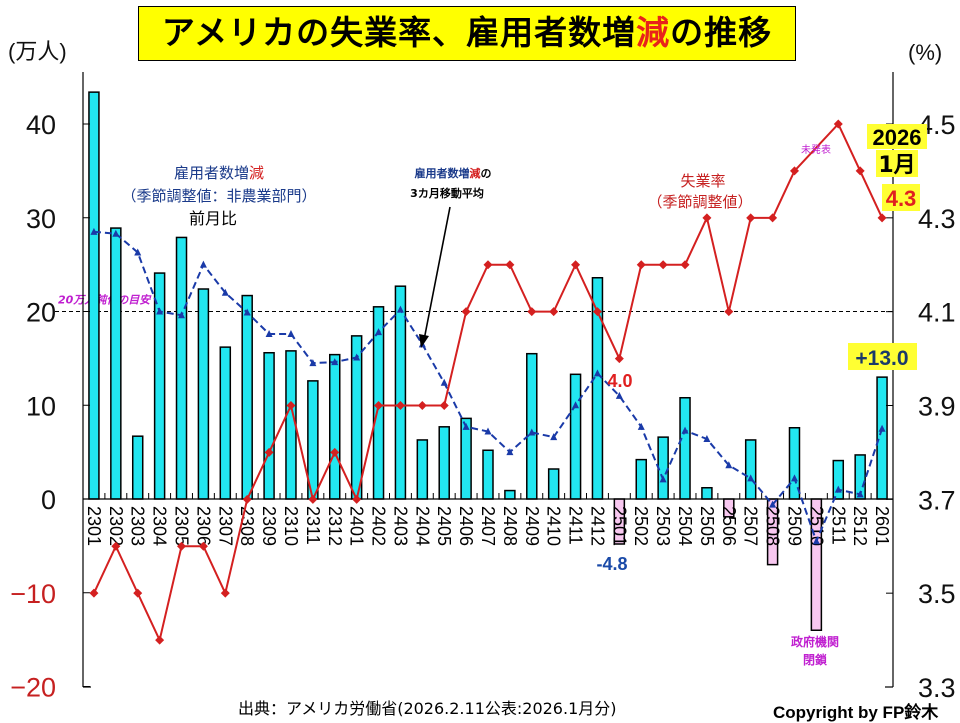 Image resolution: width=960 pixels, height=723 pixels. What do you see at coordinates (901, 197) in the screenshot?
I see `latest-unemployment-bg` at bounding box center [901, 197].